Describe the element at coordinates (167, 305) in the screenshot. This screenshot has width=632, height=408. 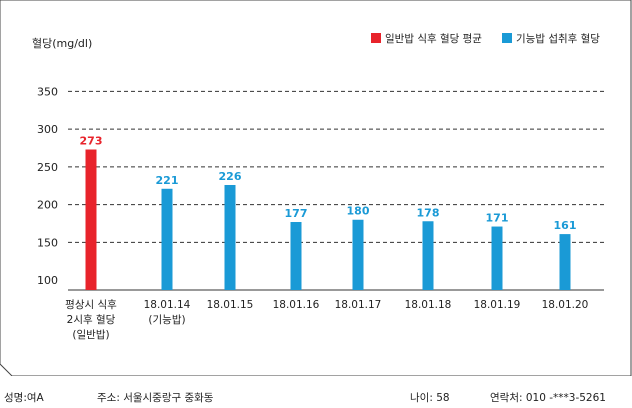
I see `x-tick-label: 18.01.14` at that location.